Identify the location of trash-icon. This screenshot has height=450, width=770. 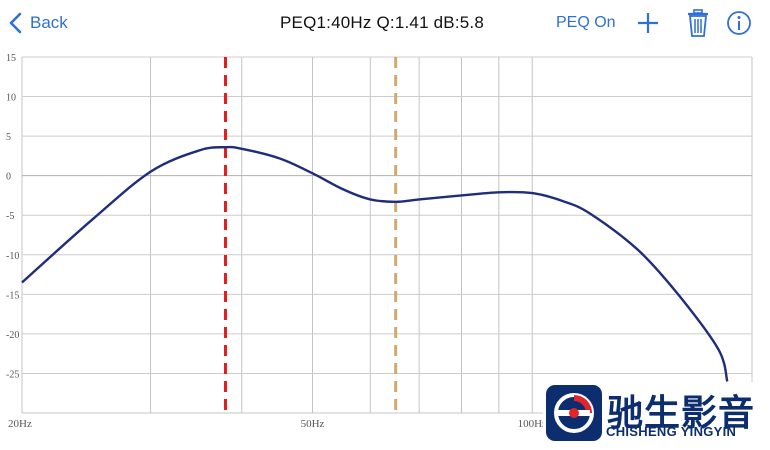
(698, 23).